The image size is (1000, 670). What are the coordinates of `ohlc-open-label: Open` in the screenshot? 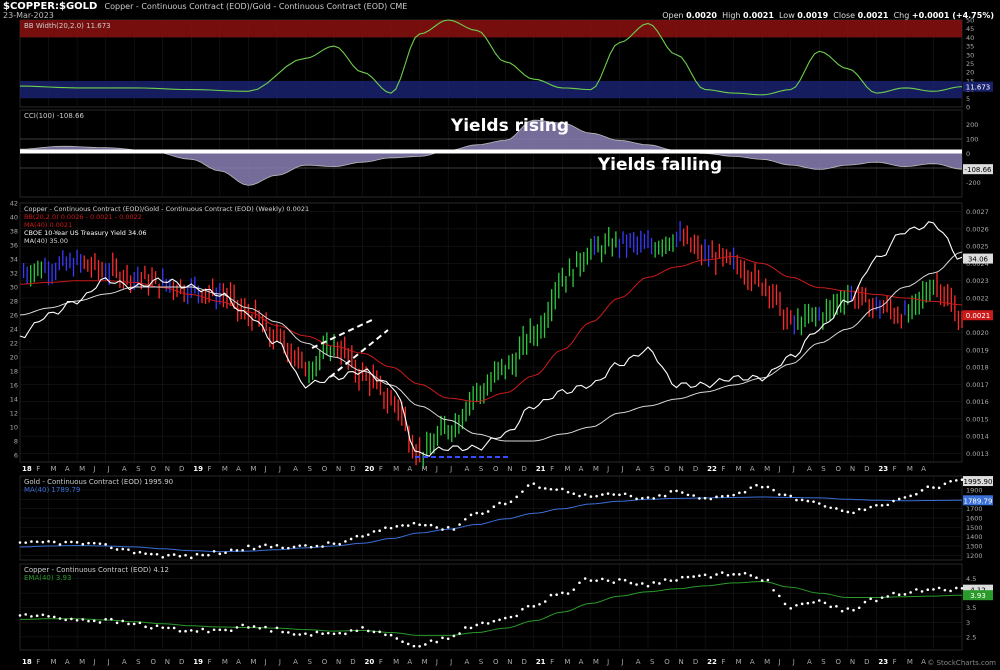 It's located at (673, 15).